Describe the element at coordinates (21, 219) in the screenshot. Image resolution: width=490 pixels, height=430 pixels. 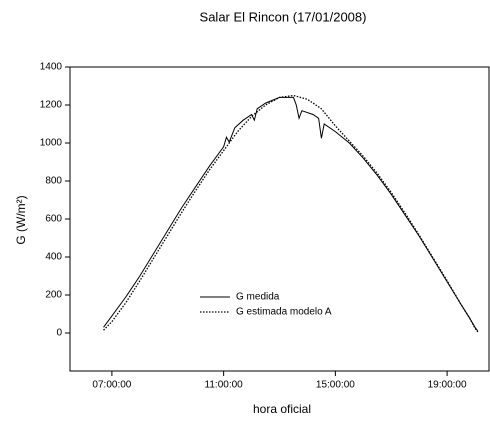
I see `y-axis-label: G (W/m²)` at that location.